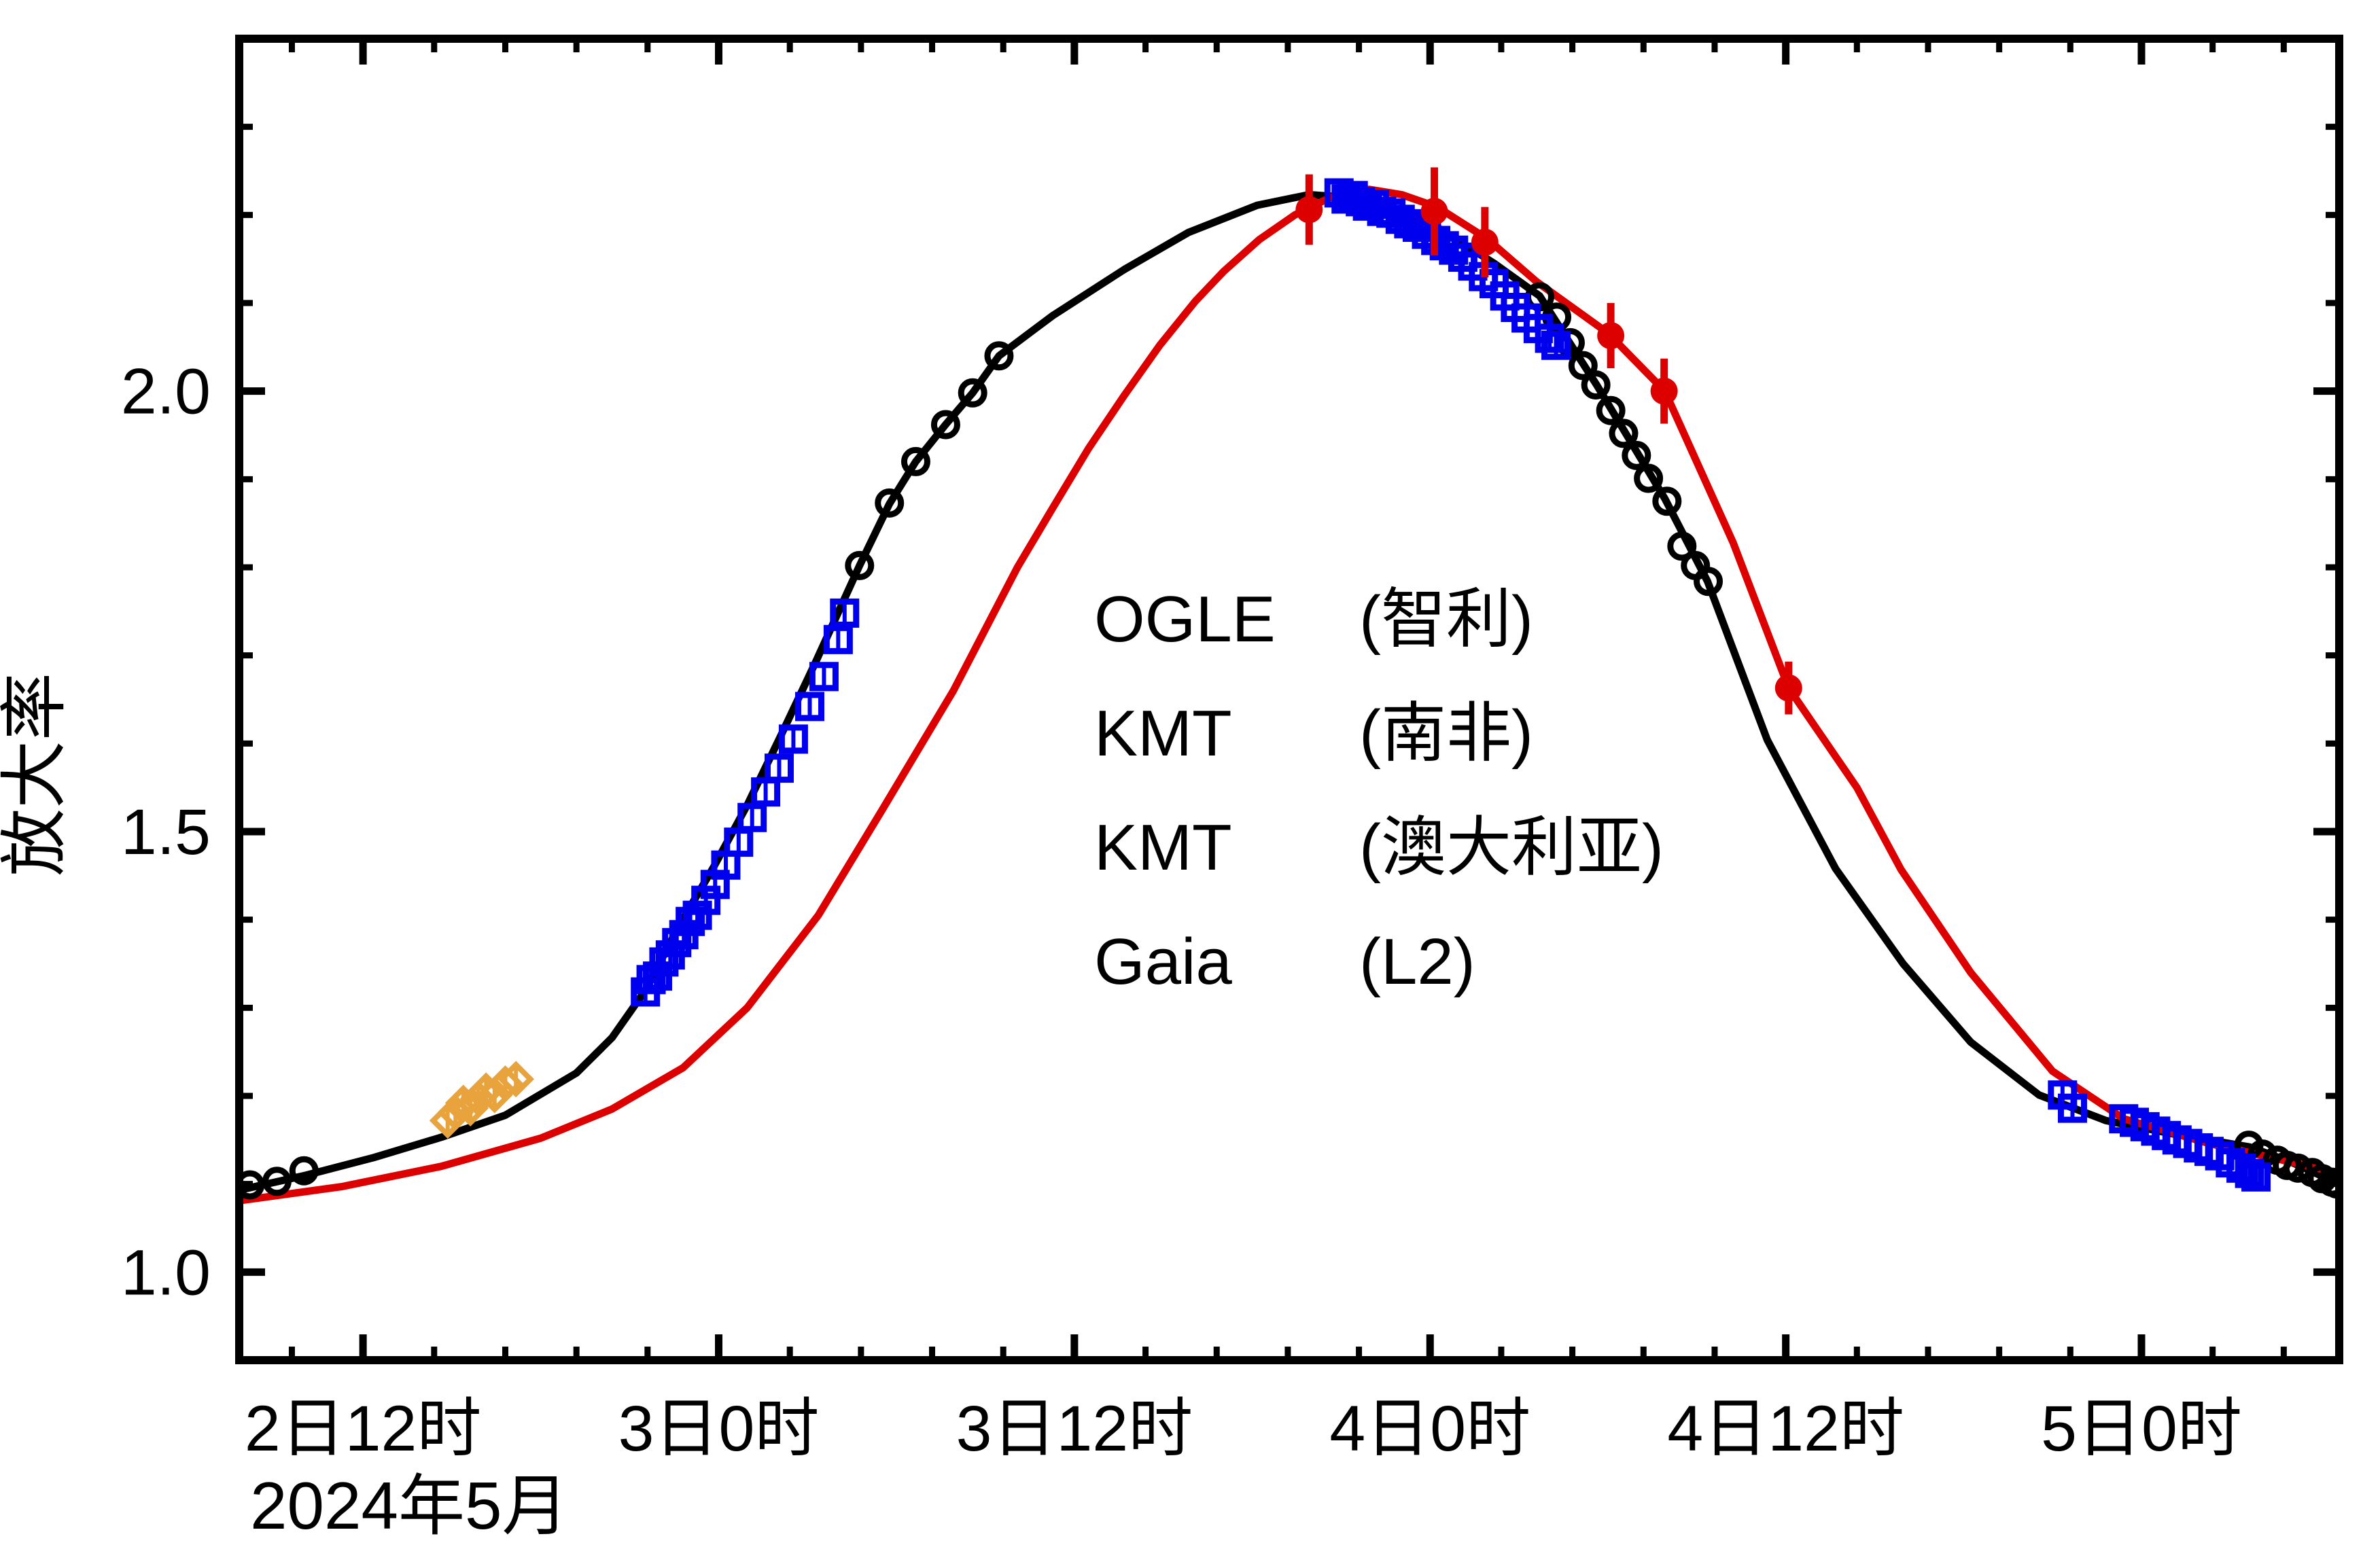  Describe the element at coordinates (1429, 1429) in the screenshot. I see `x-tick-label: 4日0时` at that location.